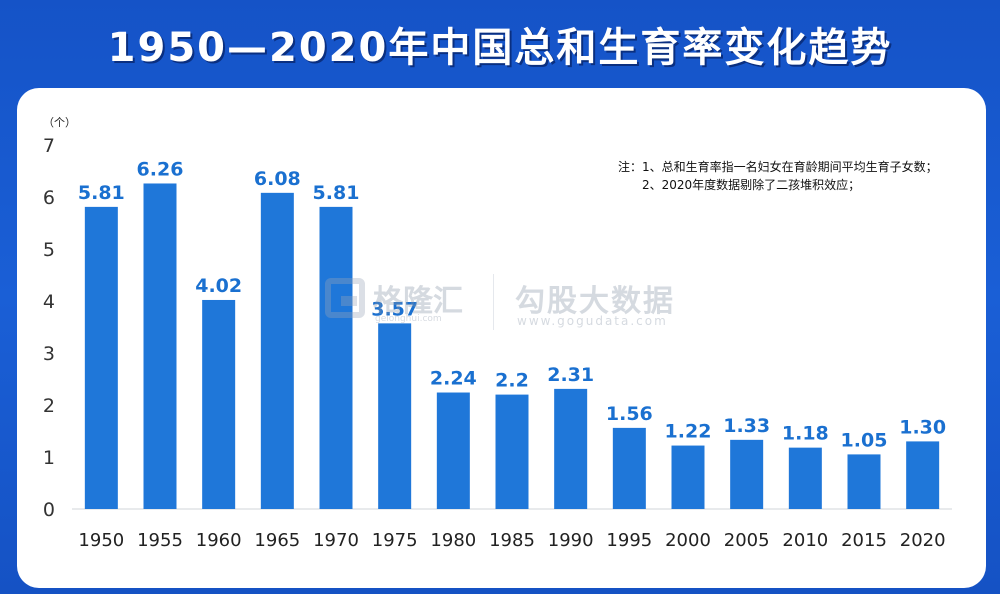  What do you see at coordinates (746, 426) in the screenshot?
I see `data-label-2005: 1.33` at bounding box center [746, 426].